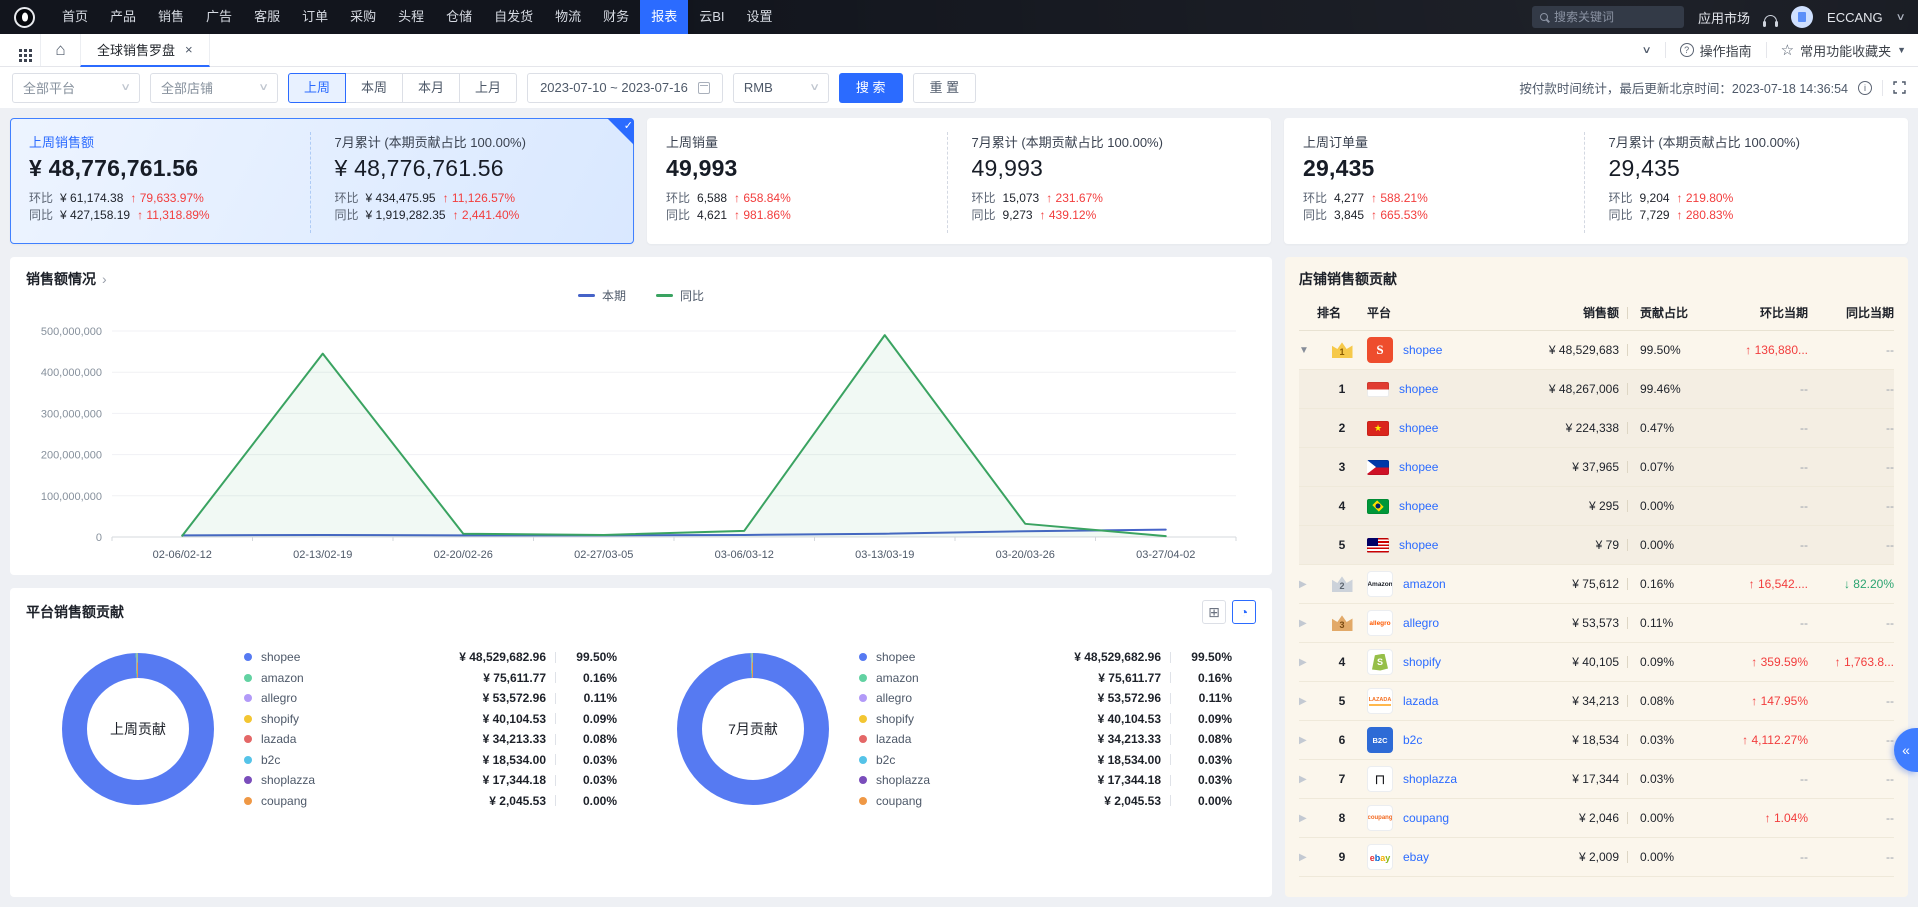 Image resolution: width=1918 pixels, height=907 pixels. I want to click on nav-item-销售: 销售, so click(171, 16).